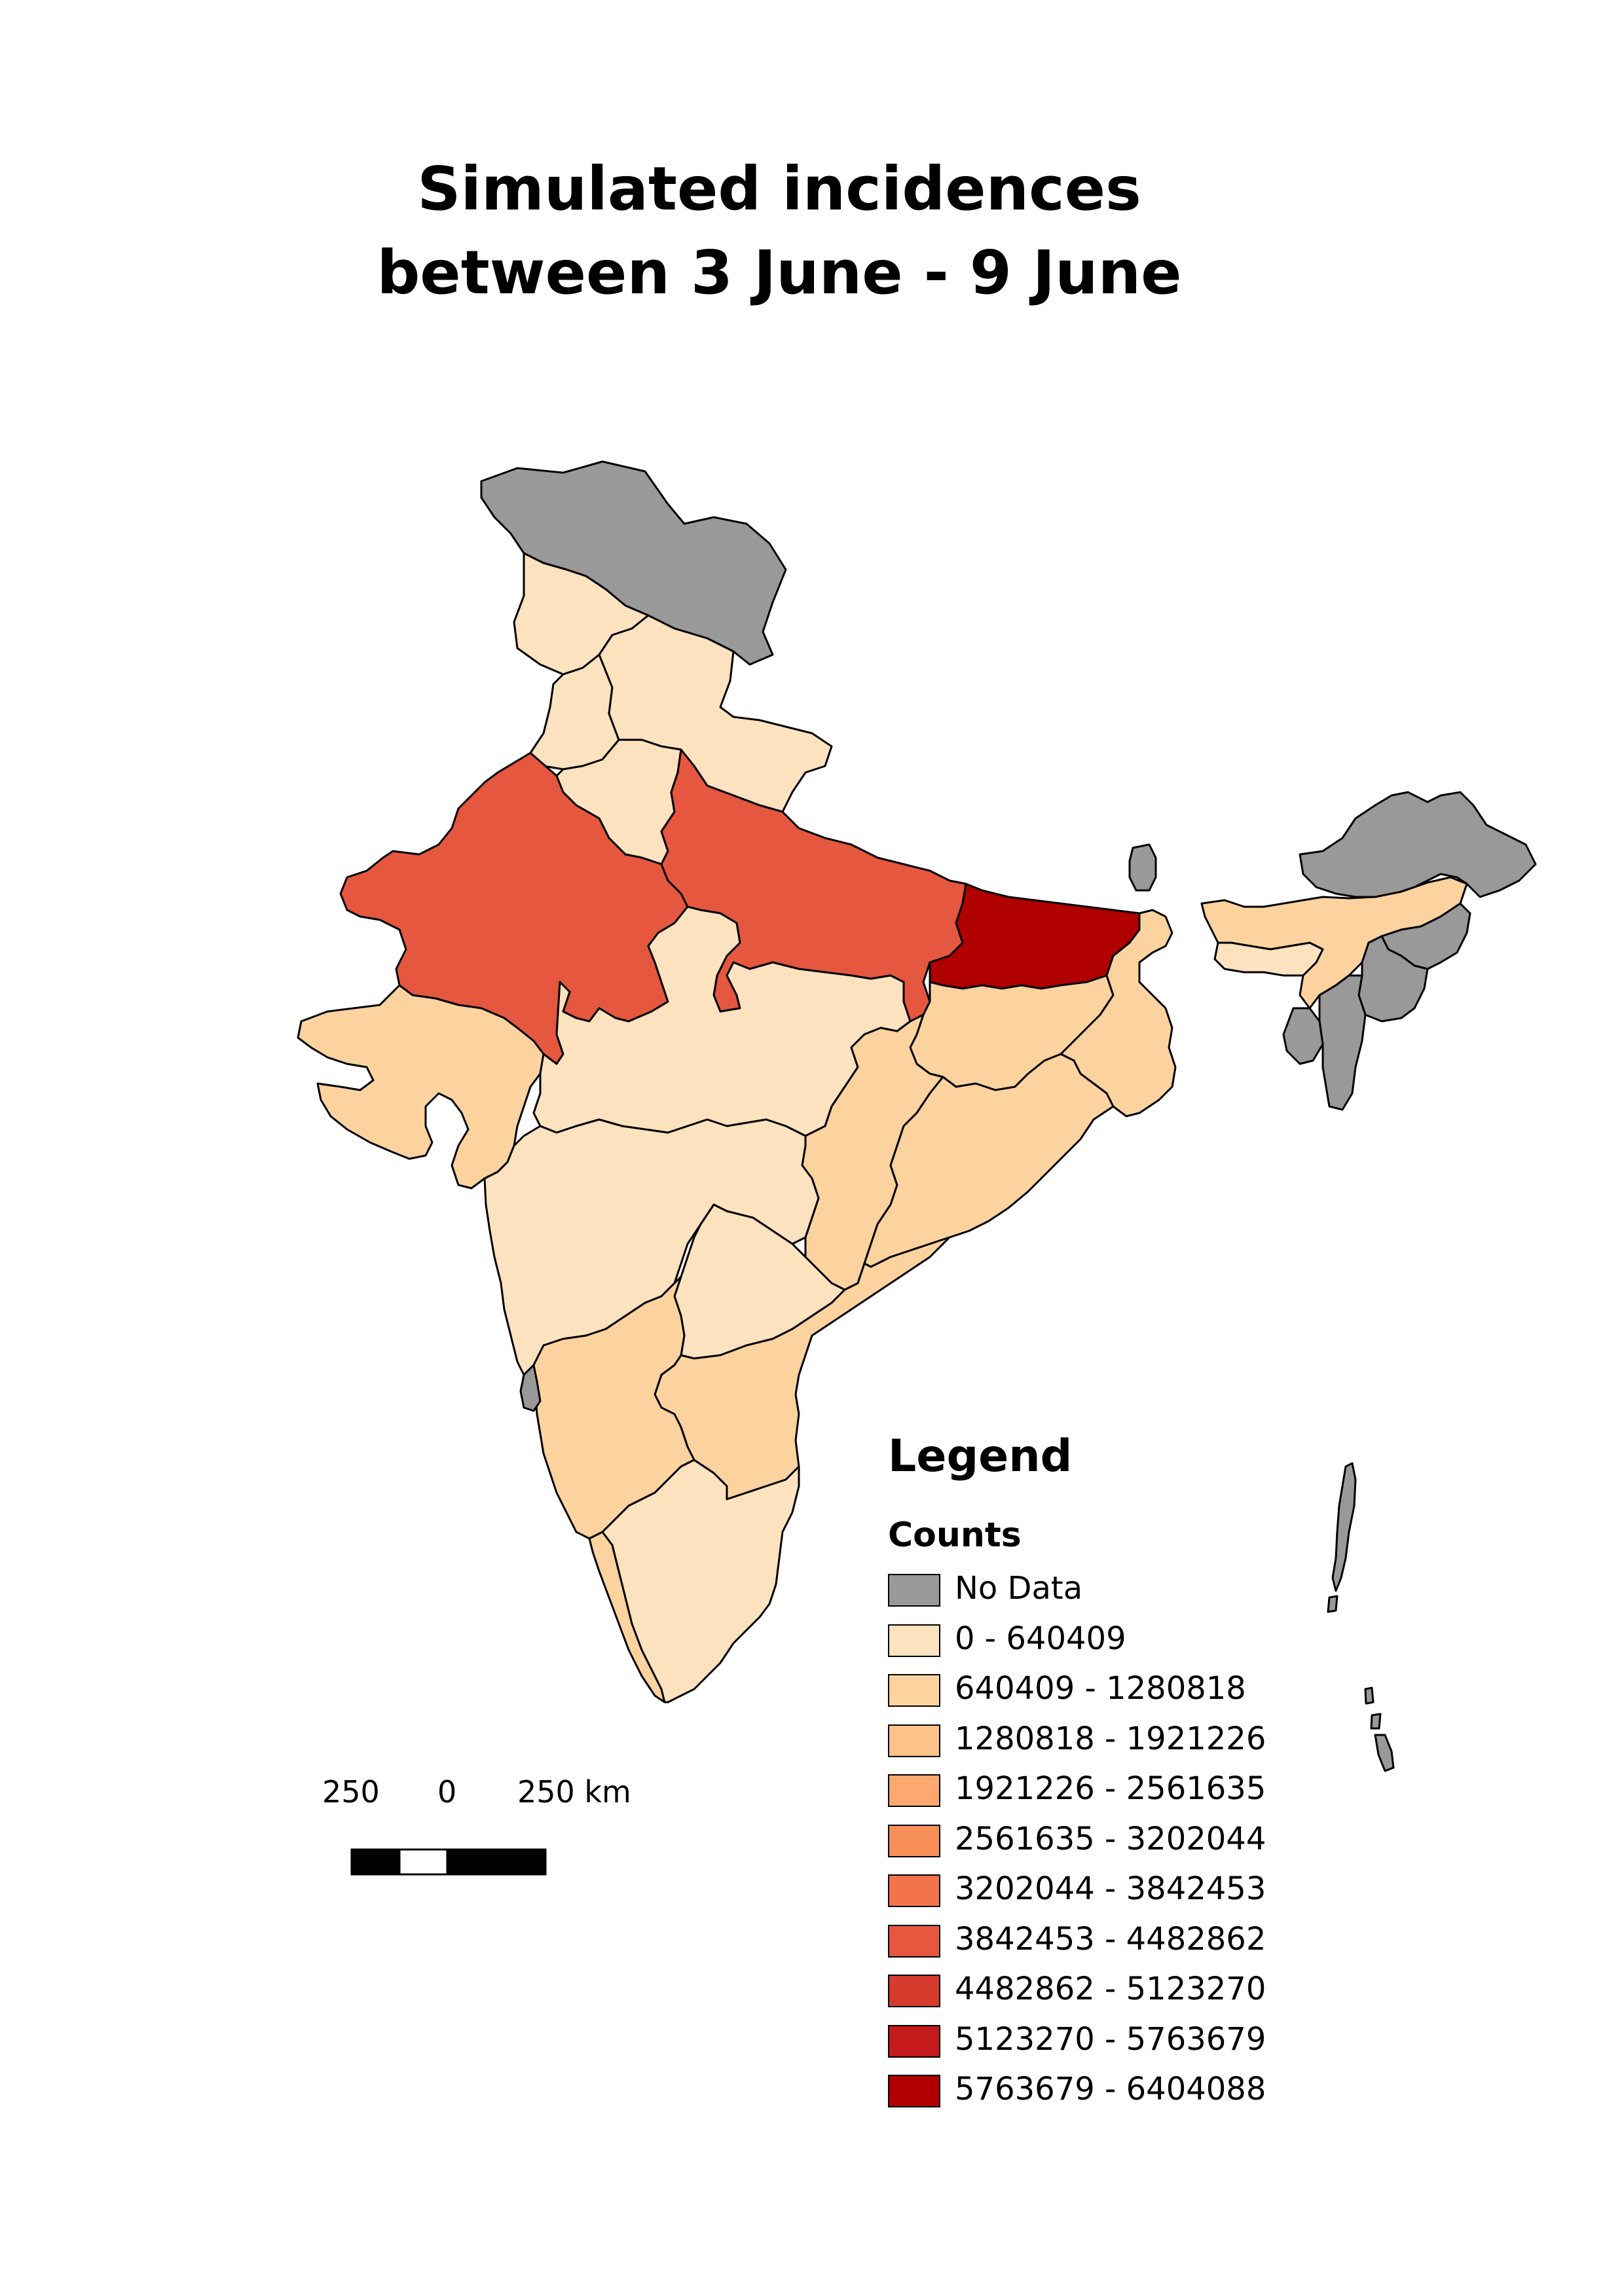 The image size is (1624, 2296). I want to click on legend-label: 5763679 - 6404088, so click(1110, 2089).